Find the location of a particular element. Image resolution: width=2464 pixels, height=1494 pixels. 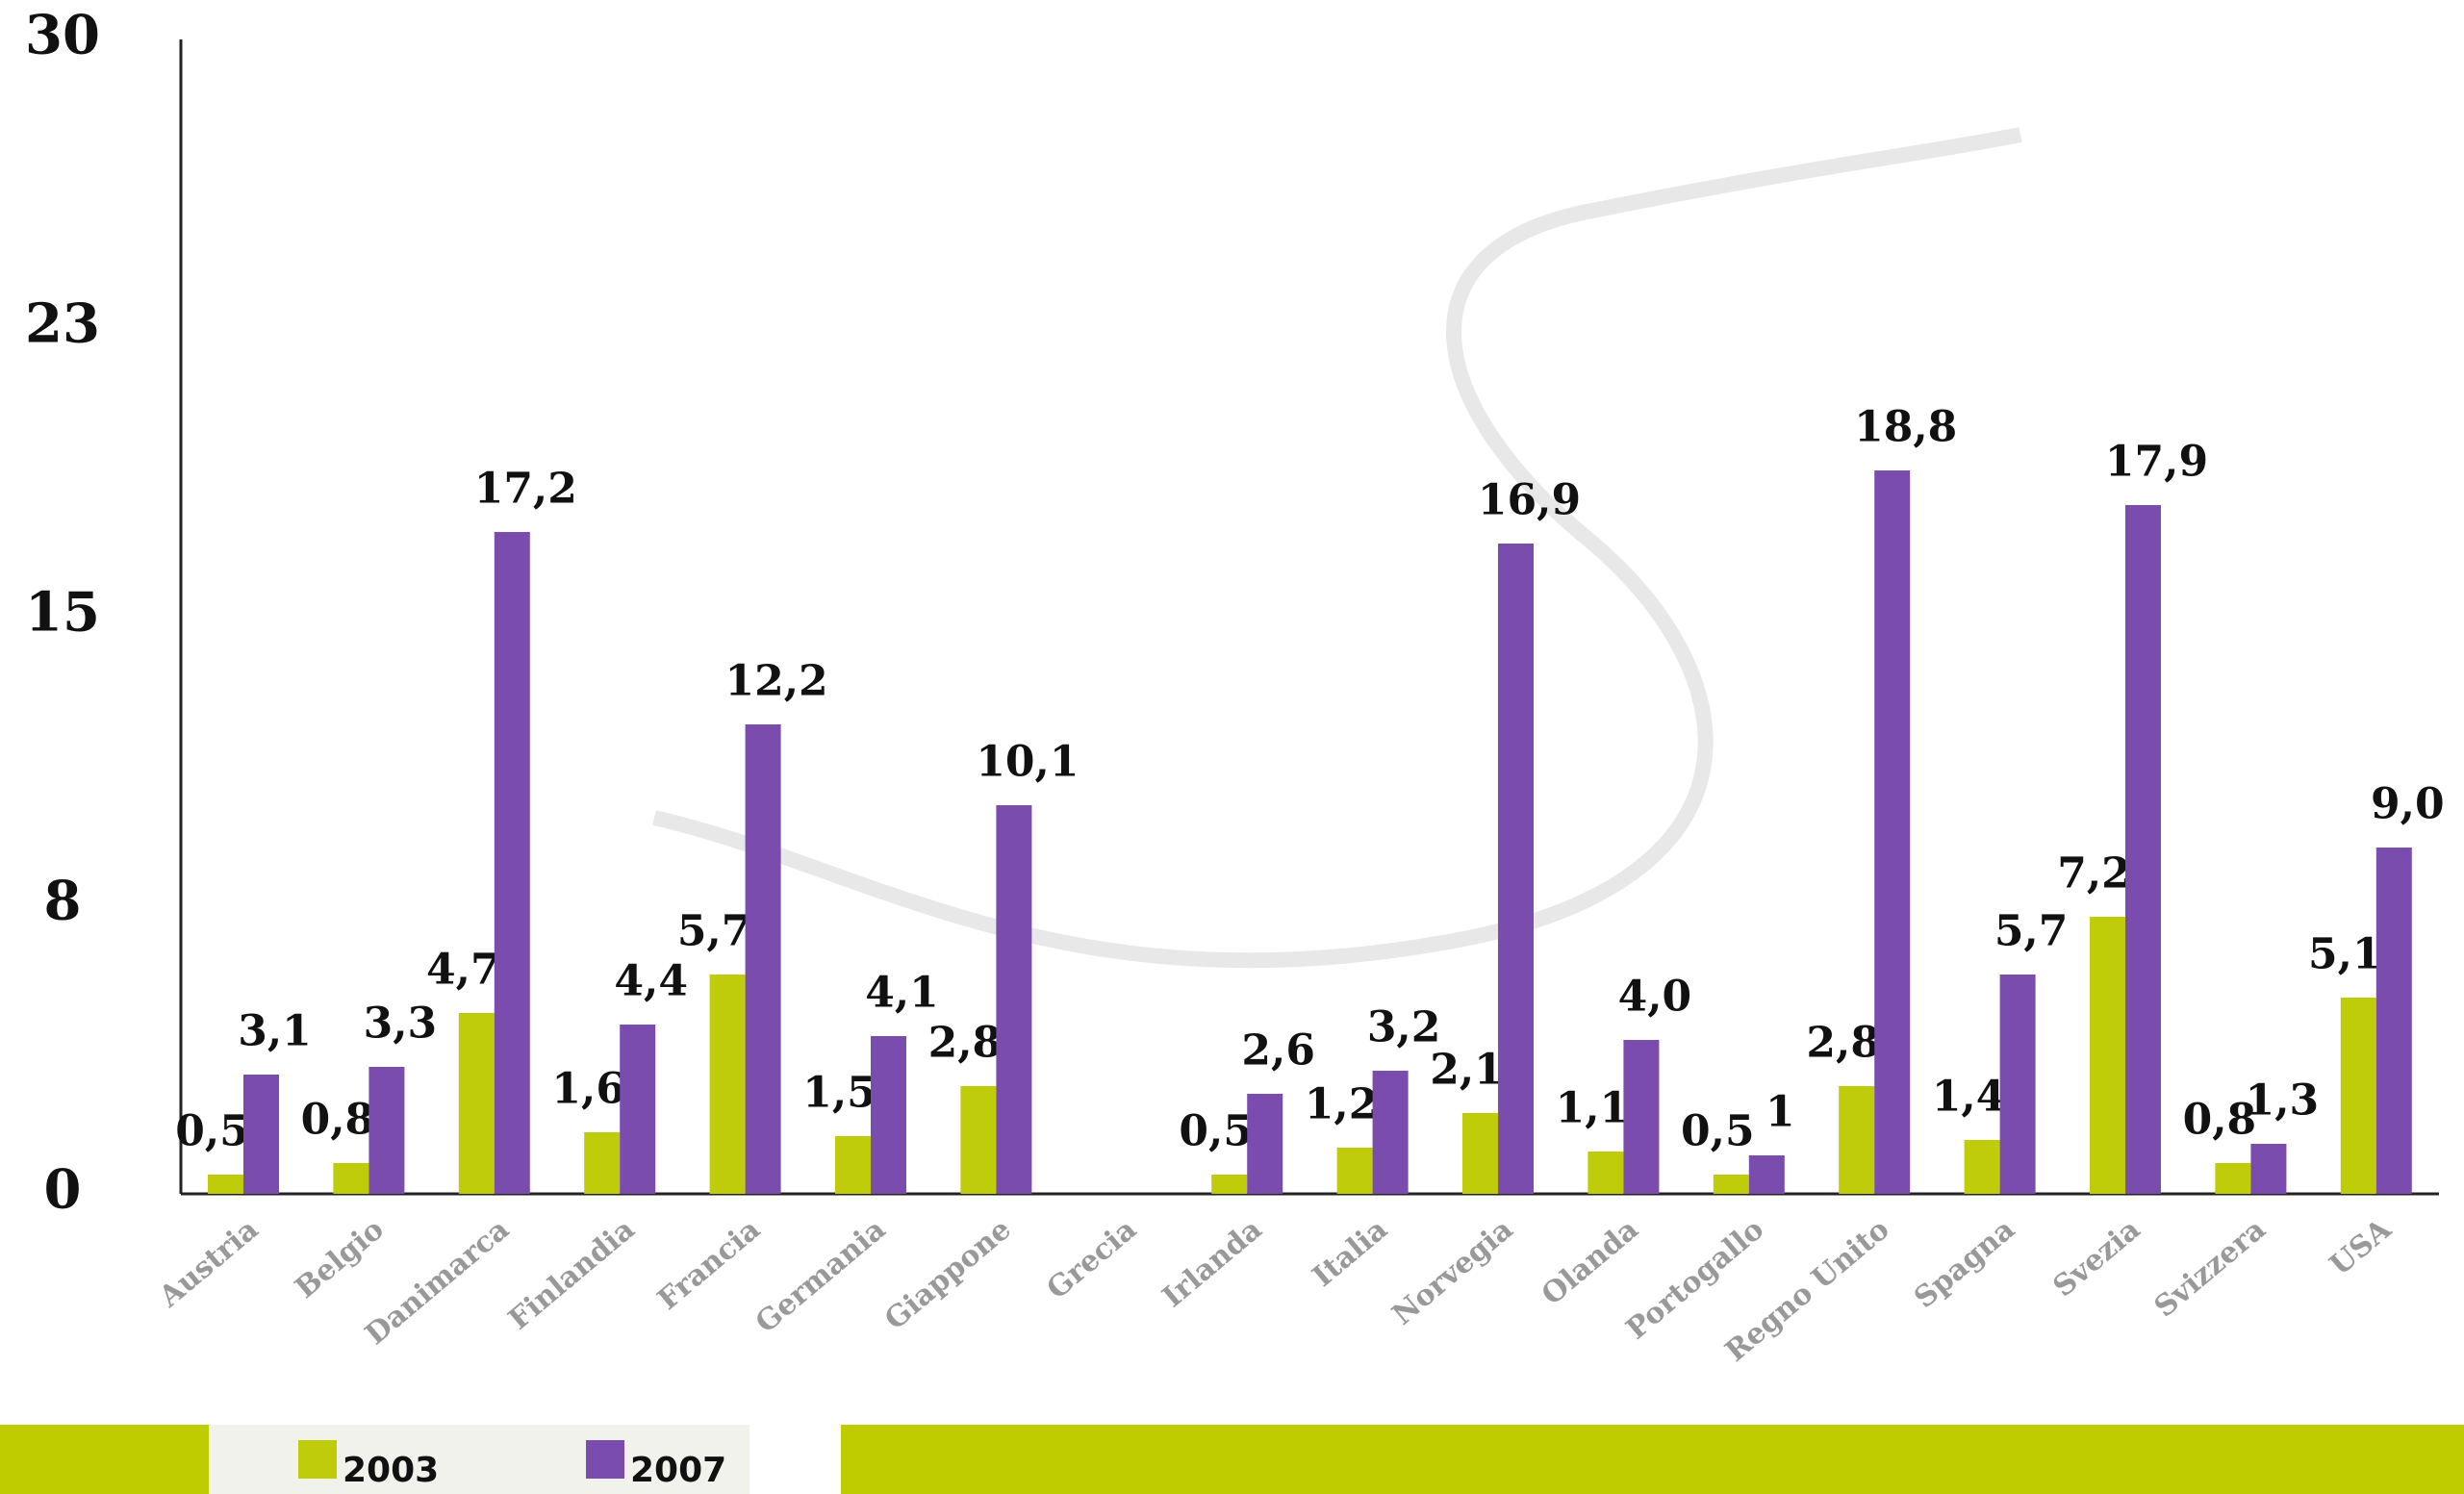

x-tick-label: Svizzera is located at coordinates (2210, 1268).